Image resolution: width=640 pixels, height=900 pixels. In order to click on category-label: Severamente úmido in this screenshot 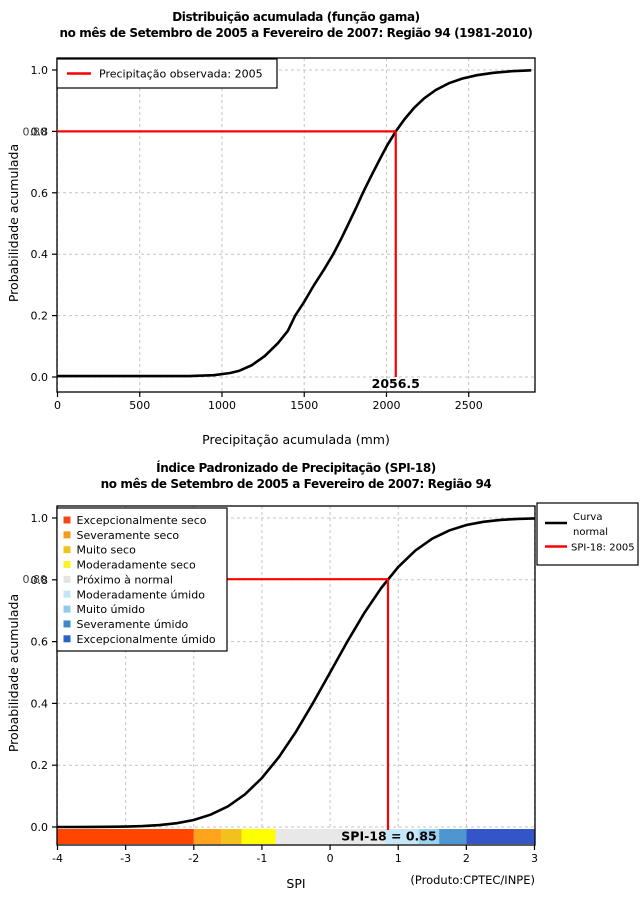, I will do `click(133, 624)`.